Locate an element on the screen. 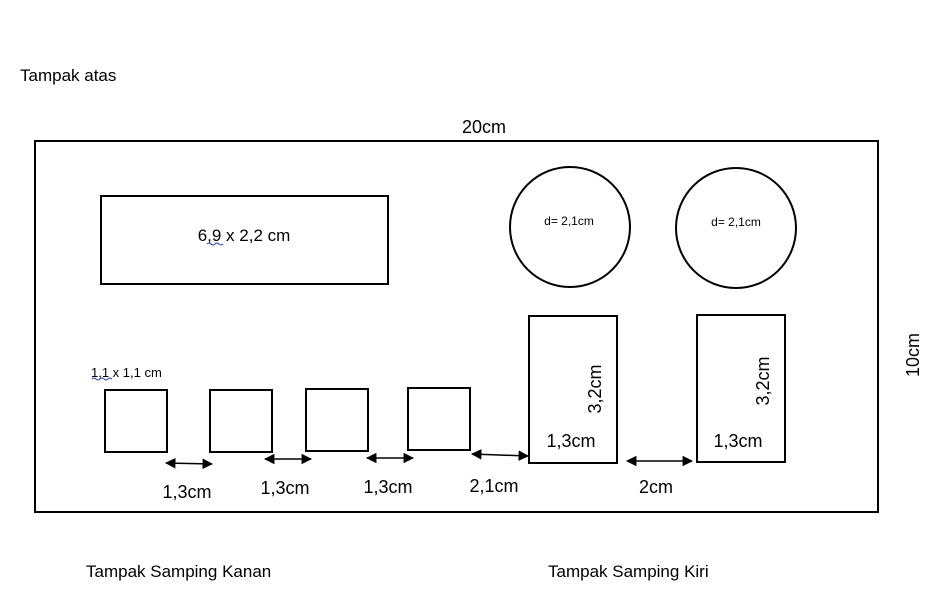 Image resolution: width=940 pixels, height=602 pixels. tall-rectangle-2-width-label: 1,3cm is located at coordinates (737, 441).